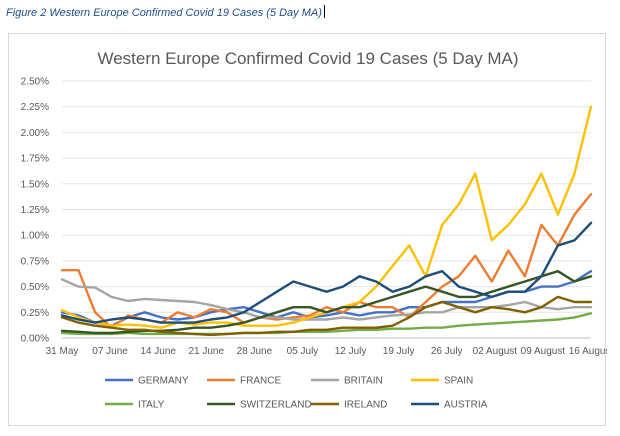 This screenshot has height=436, width=620. Describe the element at coordinates (35, 339) in the screenshot. I see `y-tick-label: 0.00%` at that location.